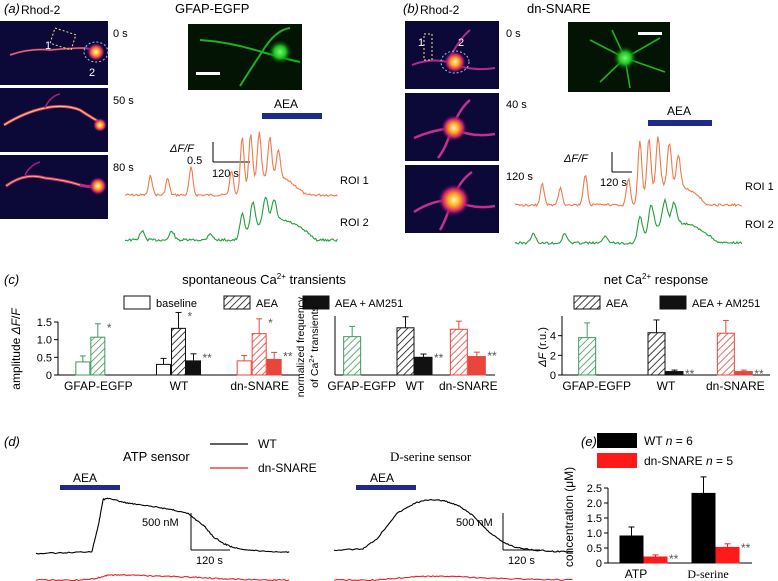 This screenshot has height=581, width=778. Describe the element at coordinates (576, 159) in the screenshot. I see `scale-unit-b: ΔF/F` at that location.